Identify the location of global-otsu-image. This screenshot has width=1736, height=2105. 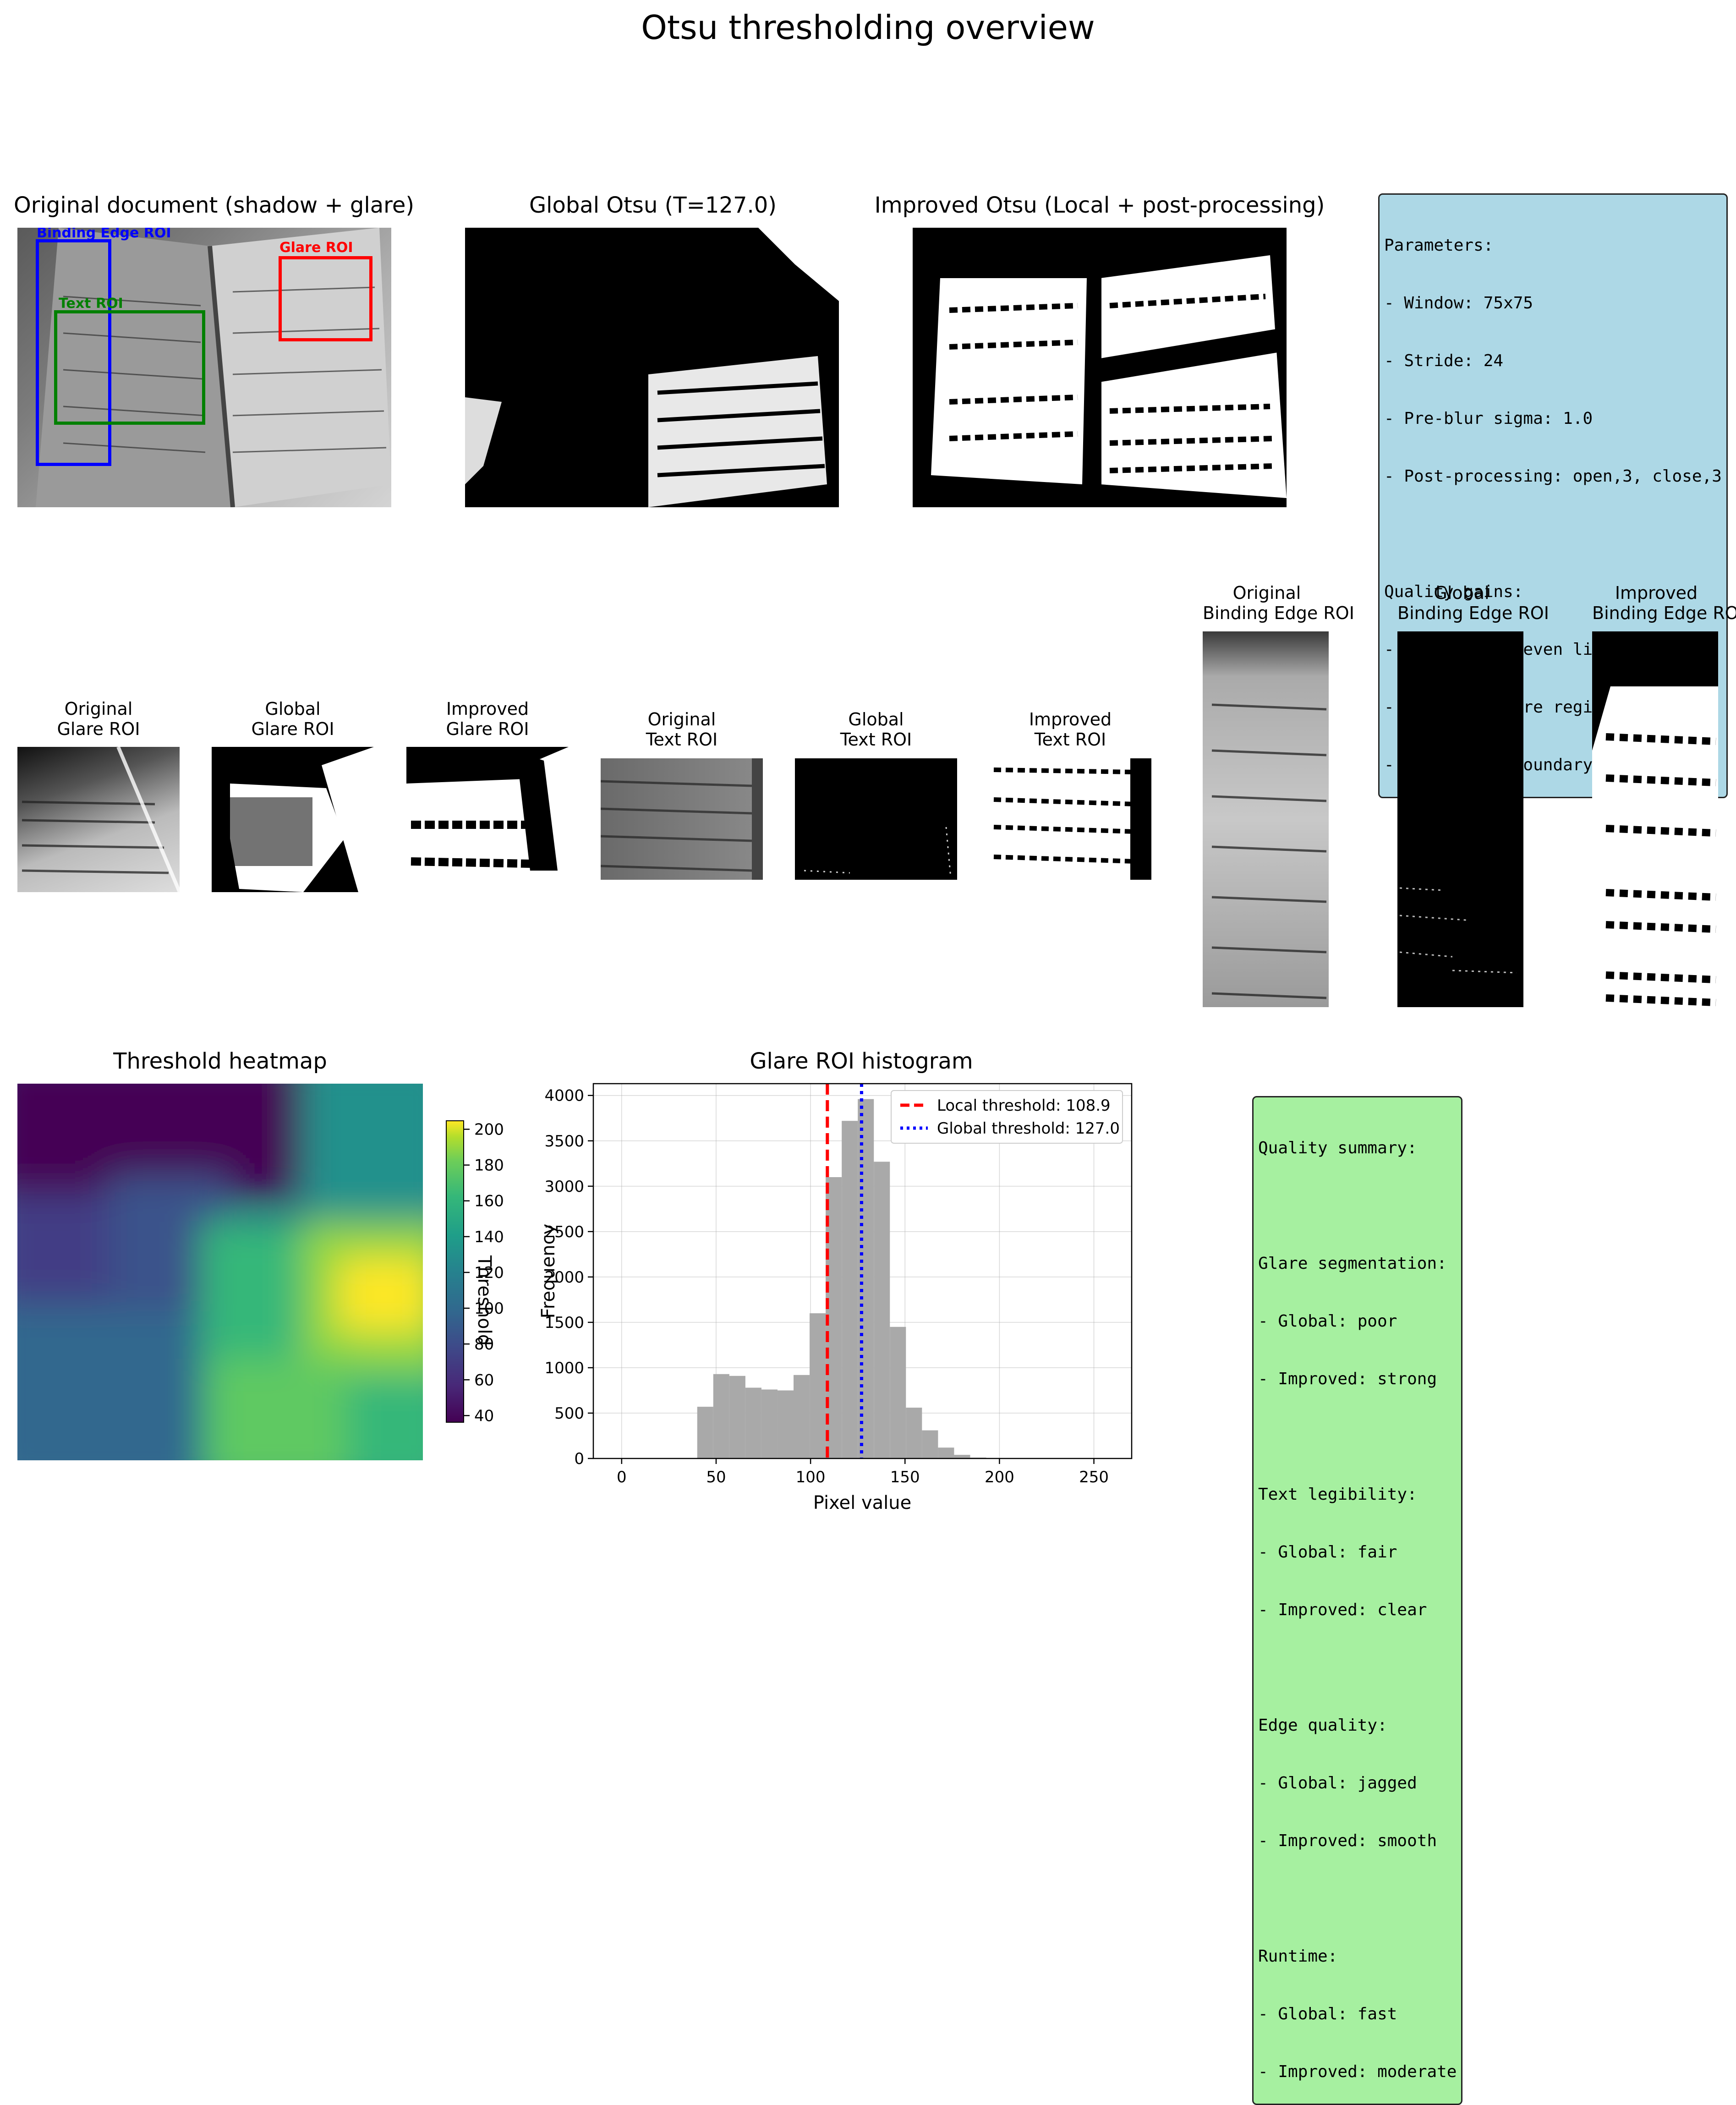
(652, 367).